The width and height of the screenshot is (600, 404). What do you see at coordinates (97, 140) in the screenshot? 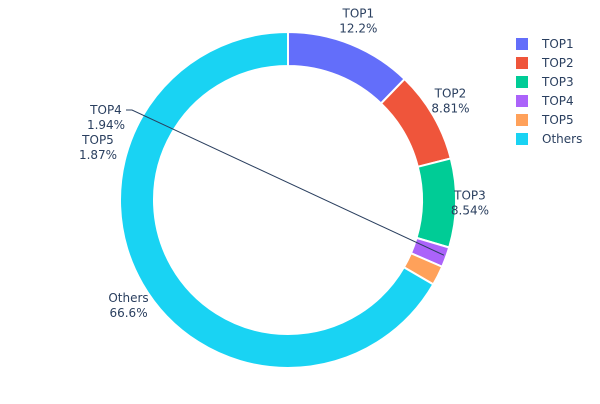
I see `slice-label-top5: TOP5` at bounding box center [97, 140].